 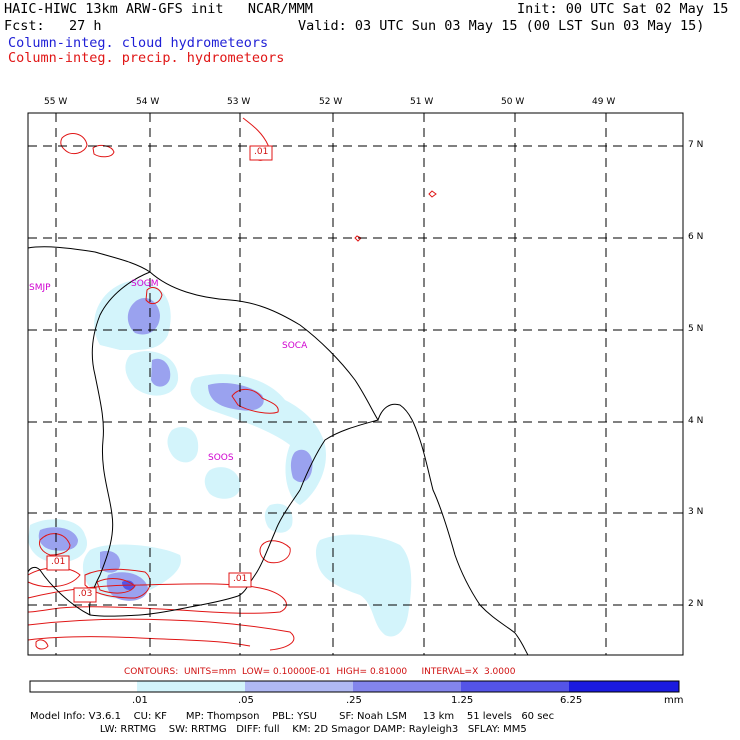 I want to click on lon-label-53w: 53 W, so click(x=239, y=102).